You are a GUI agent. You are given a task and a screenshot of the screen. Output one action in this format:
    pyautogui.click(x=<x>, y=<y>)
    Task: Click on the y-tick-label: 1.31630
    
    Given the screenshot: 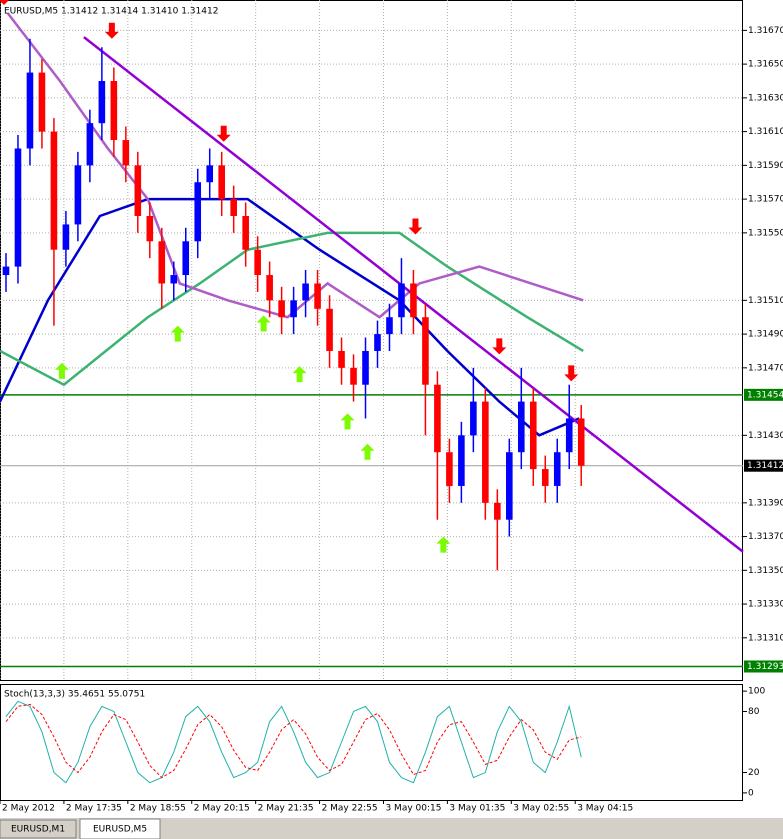 What is the action you would take?
    pyautogui.click(x=765, y=98)
    